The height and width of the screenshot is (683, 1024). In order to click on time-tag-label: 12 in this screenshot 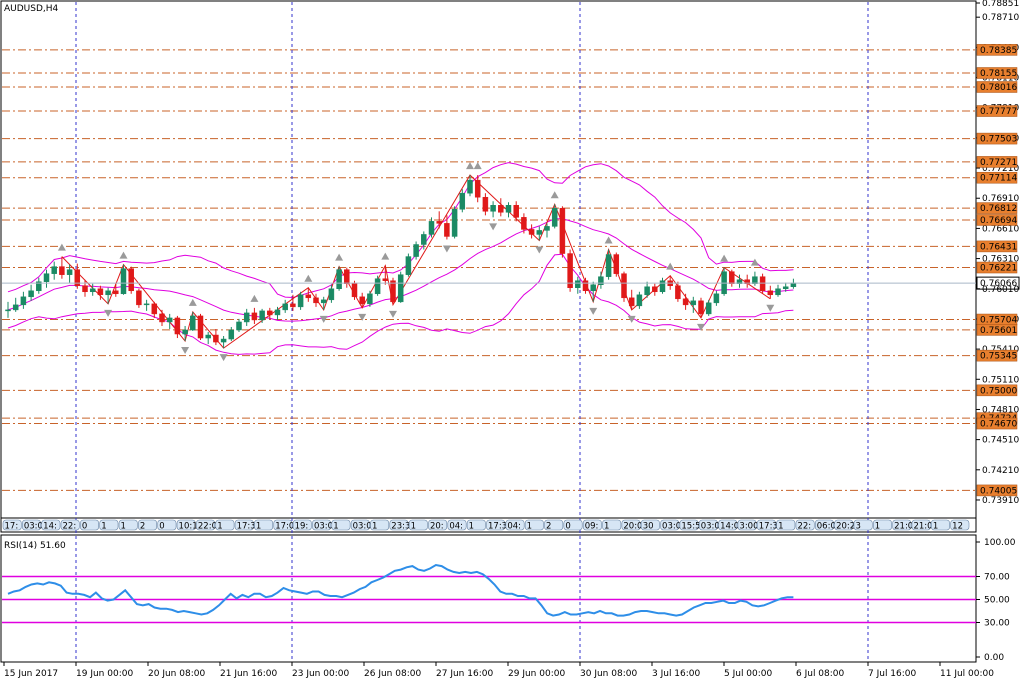, I will do `click(957, 527)`.